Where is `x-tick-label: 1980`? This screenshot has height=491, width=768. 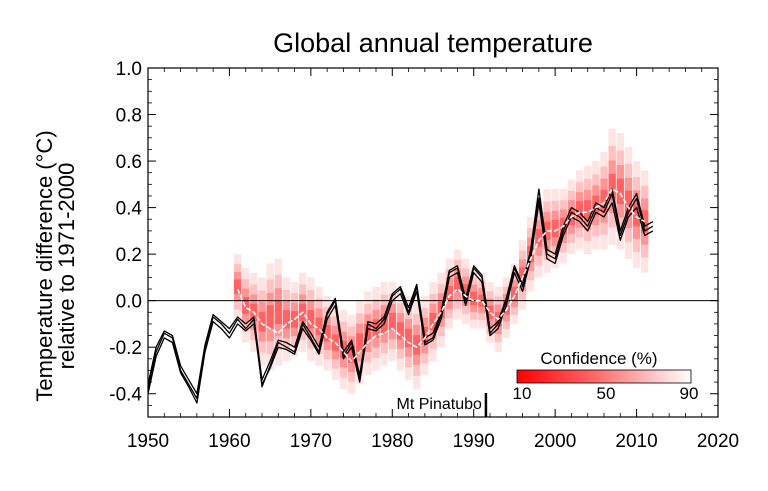
x-tick-label: 1980 is located at coordinates (392, 441).